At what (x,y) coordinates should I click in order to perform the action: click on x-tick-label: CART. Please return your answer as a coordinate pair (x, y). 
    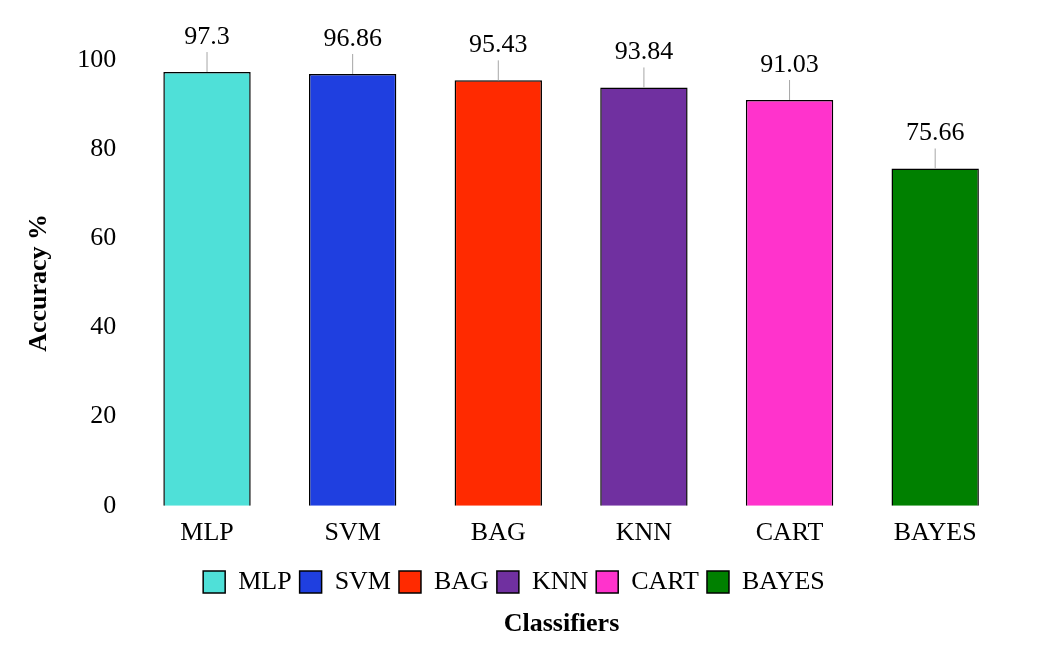
    Looking at the image, I should click on (789, 532).